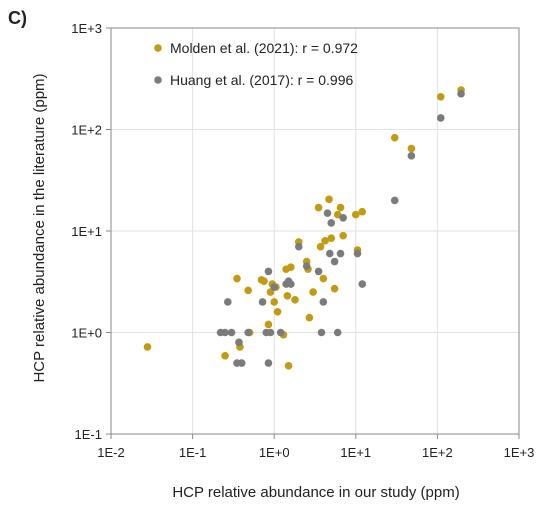 Image resolution: width=541 pixels, height=507 pixels. I want to click on x-tick-label: 1E+2, so click(437, 452).